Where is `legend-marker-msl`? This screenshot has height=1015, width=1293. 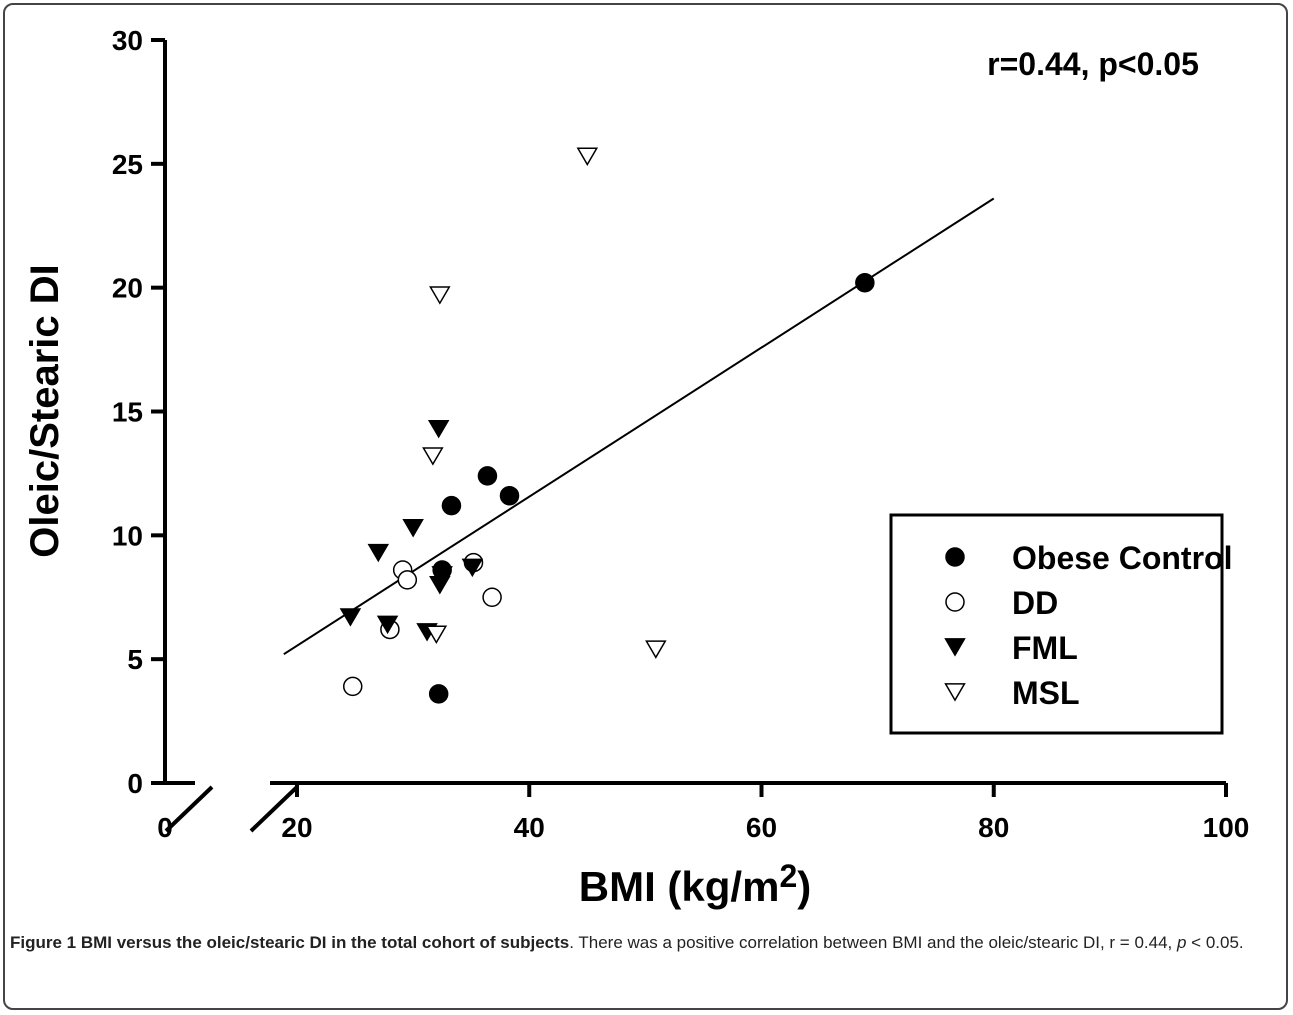 legend-marker-msl is located at coordinates (955, 692).